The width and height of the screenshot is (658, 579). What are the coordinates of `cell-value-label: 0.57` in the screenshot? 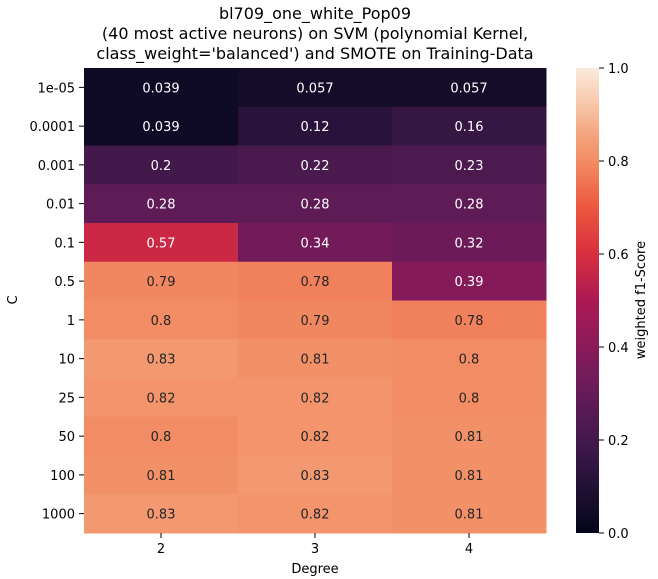 It's located at (161, 243).